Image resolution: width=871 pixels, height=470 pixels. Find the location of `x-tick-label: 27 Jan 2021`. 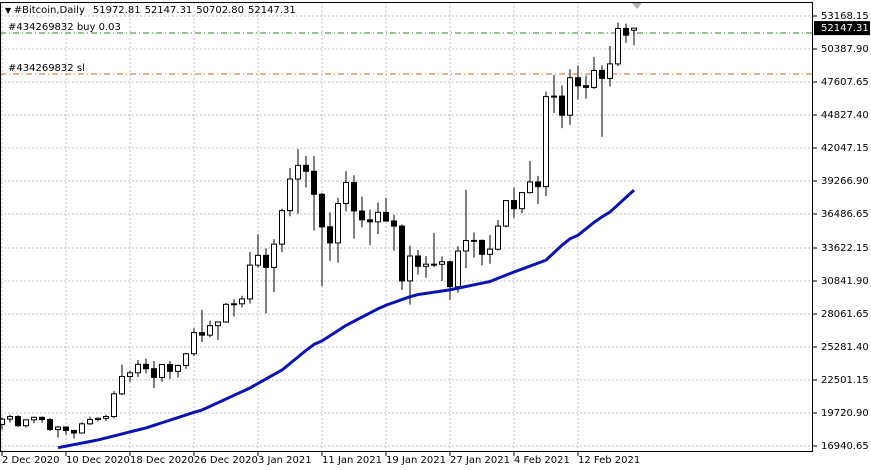

x-tick-label: 27 Jan 2021 is located at coordinates (480, 460).